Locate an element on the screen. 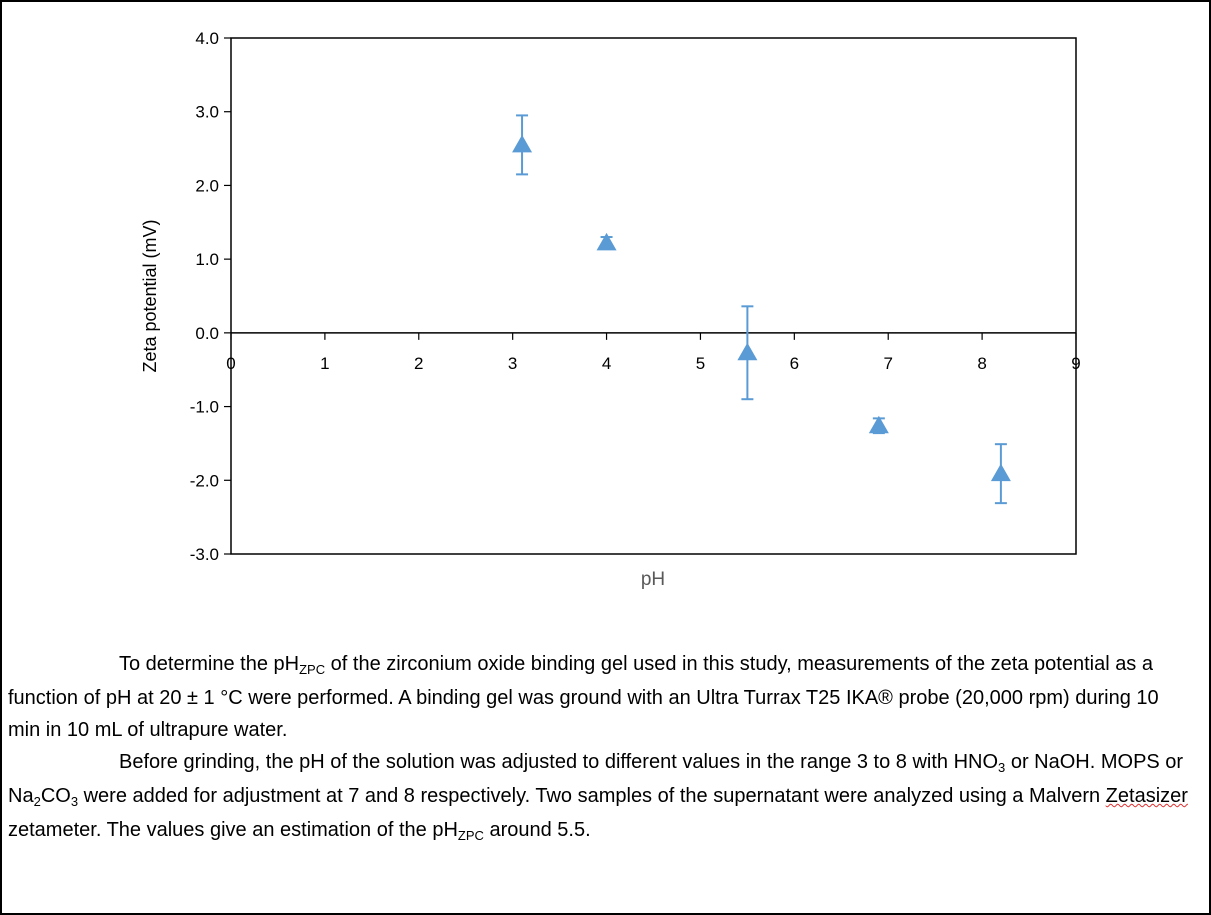 The image size is (1211, 915). x-tick-label: 2 is located at coordinates (418, 363).